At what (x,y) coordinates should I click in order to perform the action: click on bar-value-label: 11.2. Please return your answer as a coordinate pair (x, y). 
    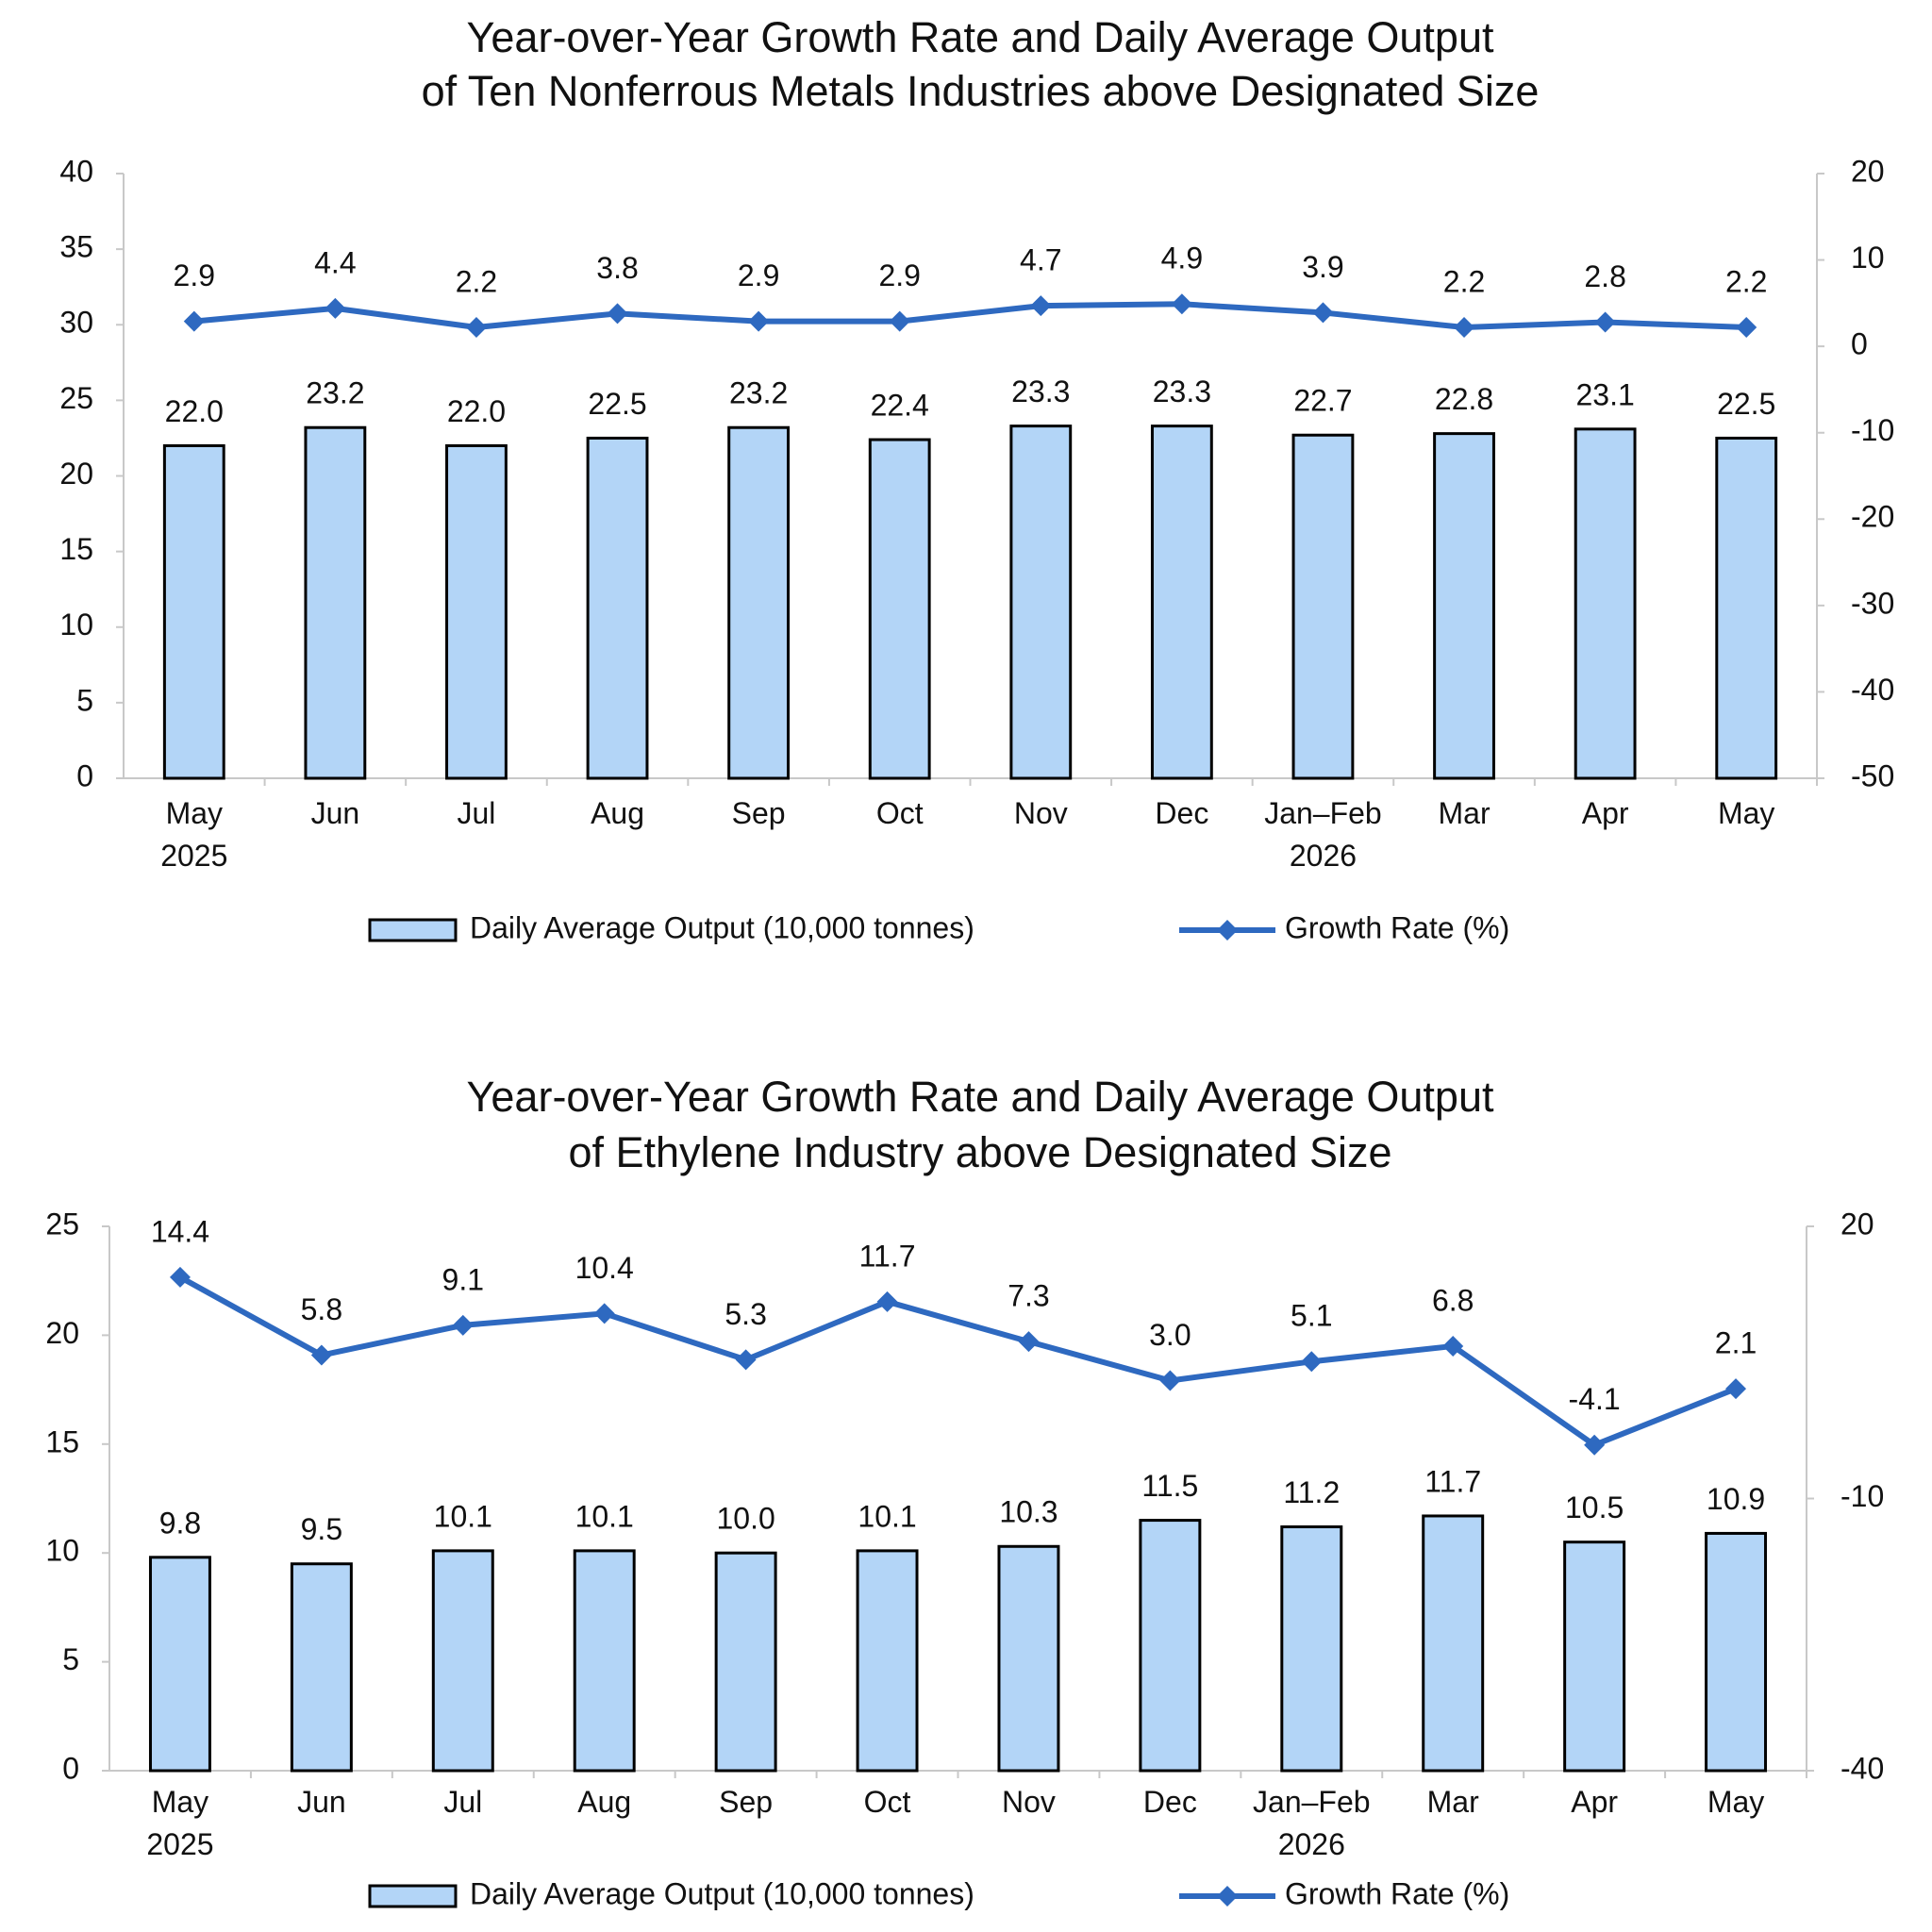
    Looking at the image, I should click on (1312, 1492).